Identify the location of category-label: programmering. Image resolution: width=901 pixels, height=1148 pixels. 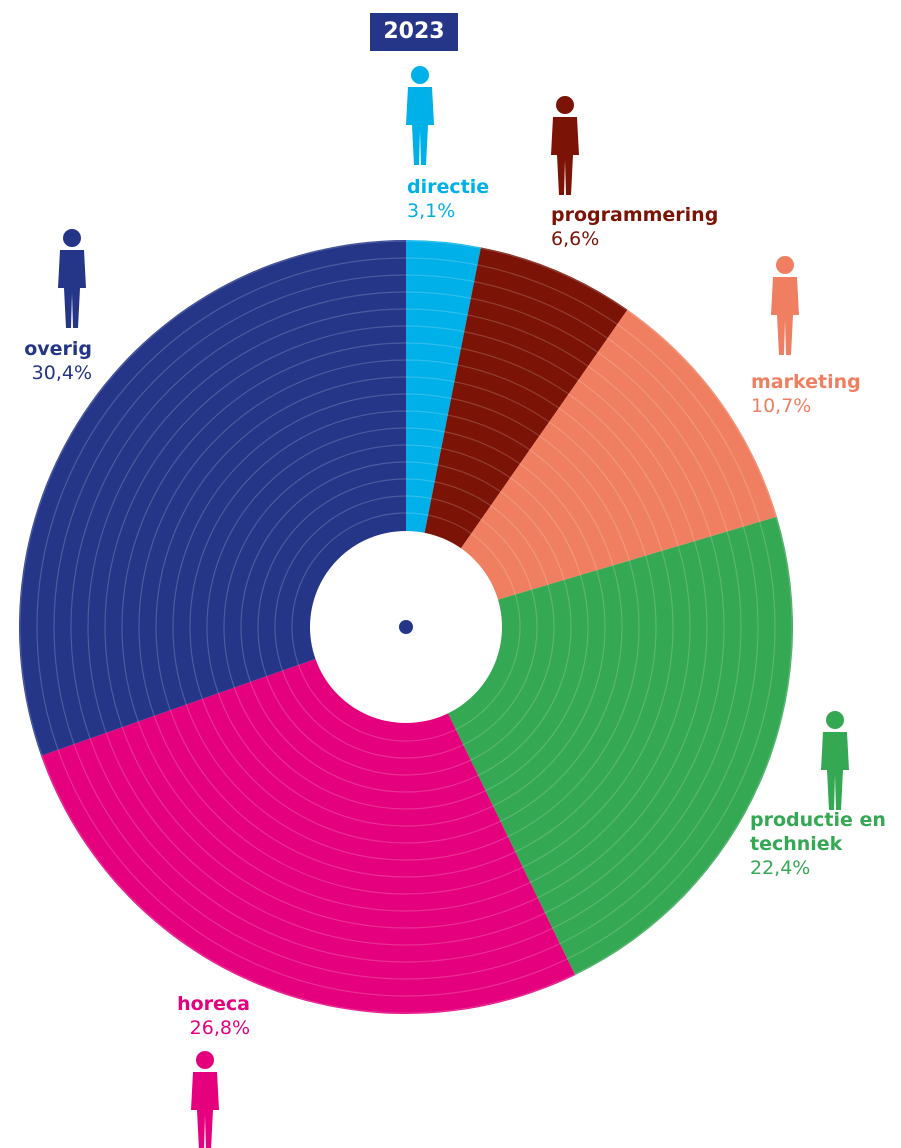
(635, 215).